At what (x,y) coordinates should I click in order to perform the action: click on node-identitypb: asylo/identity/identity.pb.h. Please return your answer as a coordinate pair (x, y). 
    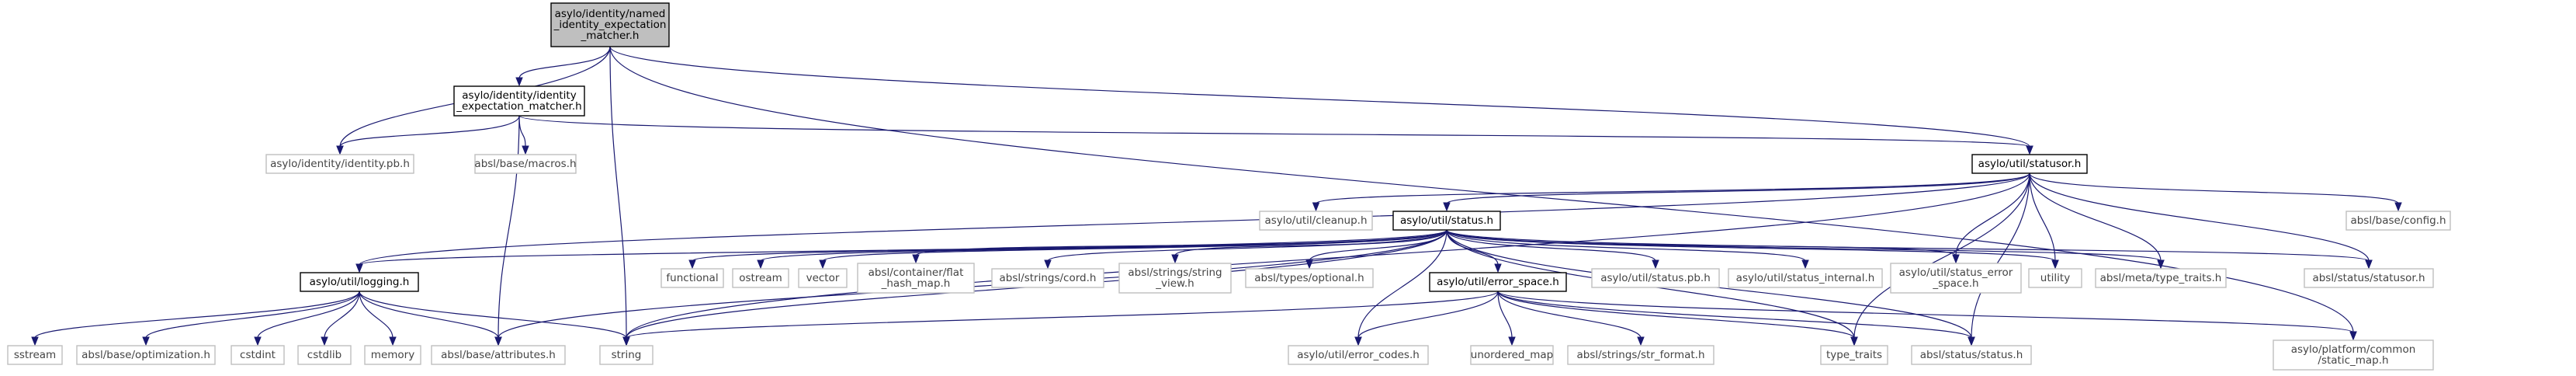
    Looking at the image, I should click on (339, 164).